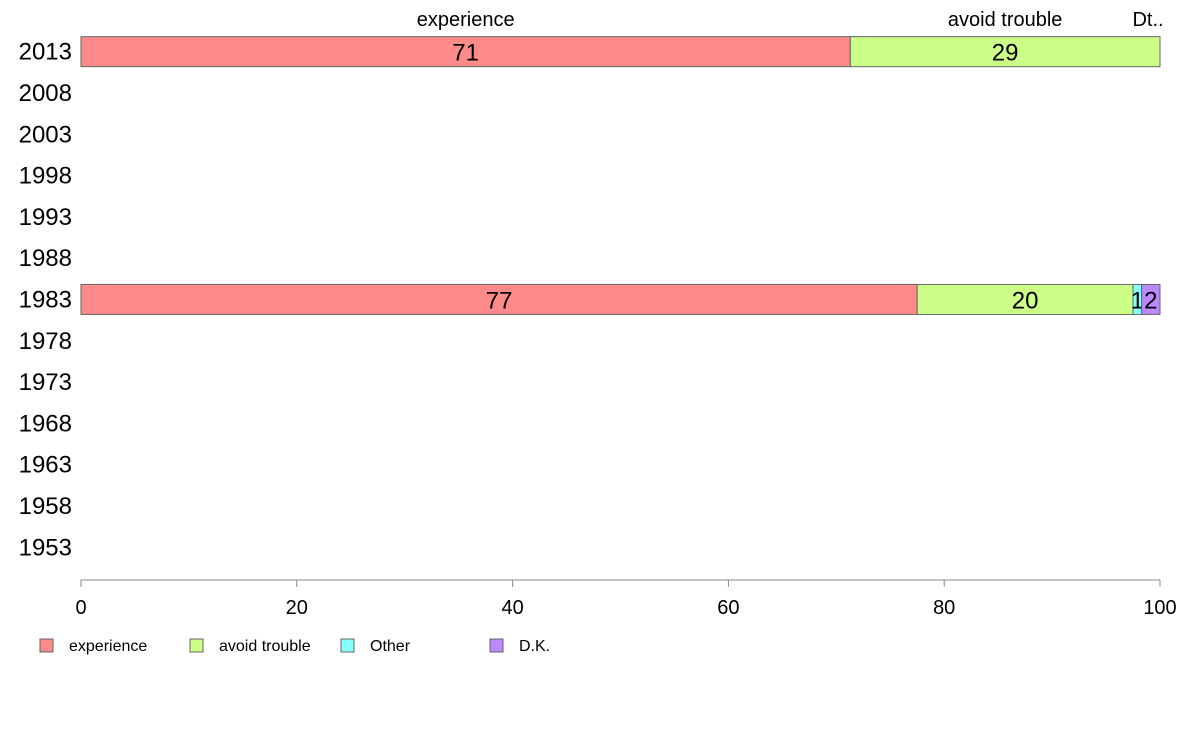 The width and height of the screenshot is (1188, 736). I want to click on legend-item-experience: experience, so click(93, 646).